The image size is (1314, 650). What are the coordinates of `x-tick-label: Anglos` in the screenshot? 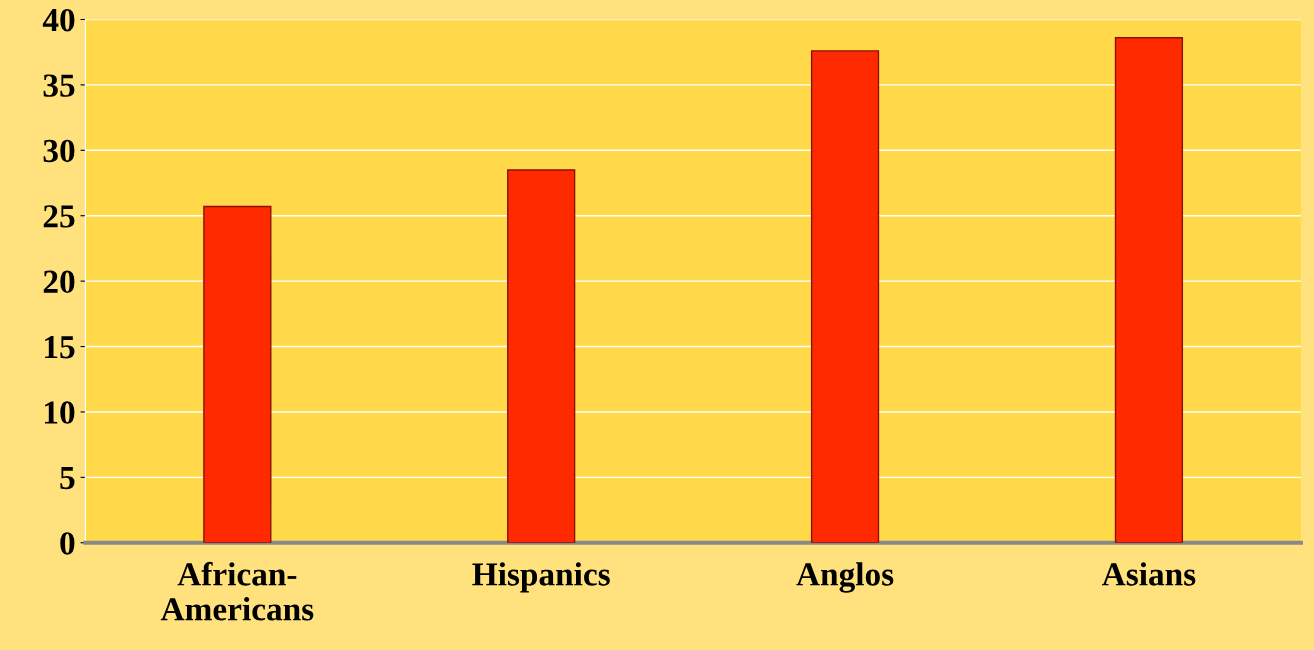 It's located at (845, 577).